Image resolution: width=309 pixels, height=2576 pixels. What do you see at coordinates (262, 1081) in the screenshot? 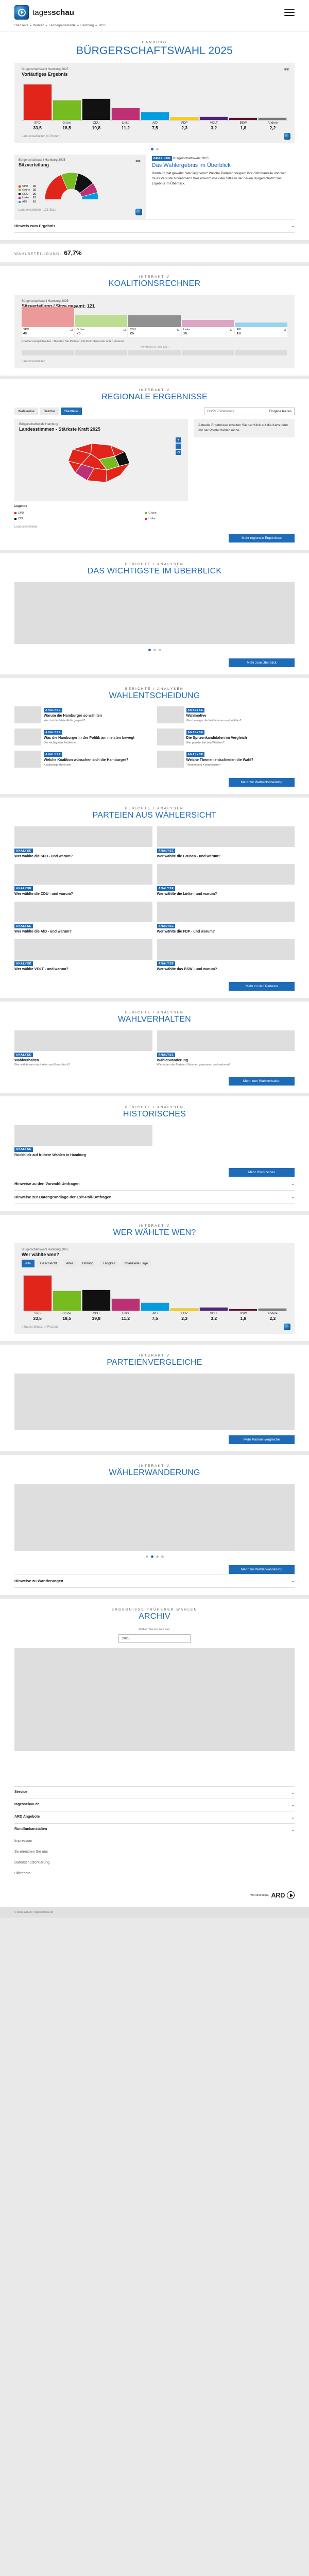
I see `more-behaviour-button: Mehr zum Wahlverhalten` at bounding box center [262, 1081].